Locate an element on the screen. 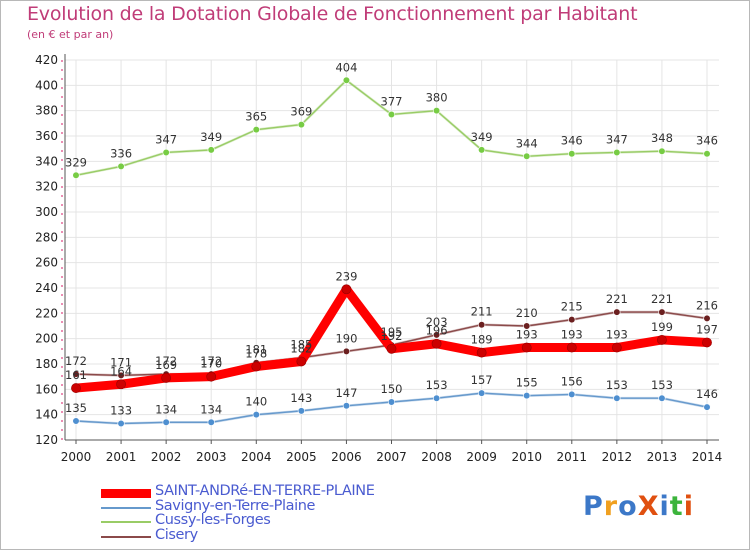 This screenshot has width=750, height=550. data-label: 377 is located at coordinates (392, 101).